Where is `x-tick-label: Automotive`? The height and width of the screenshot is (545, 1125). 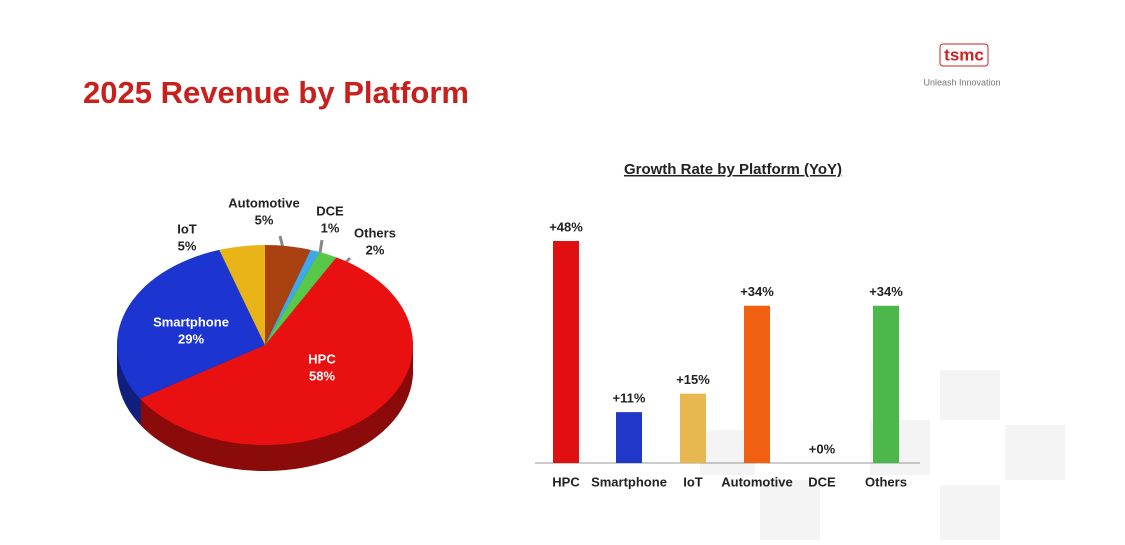
x-tick-label: Automotive is located at coordinates (757, 481).